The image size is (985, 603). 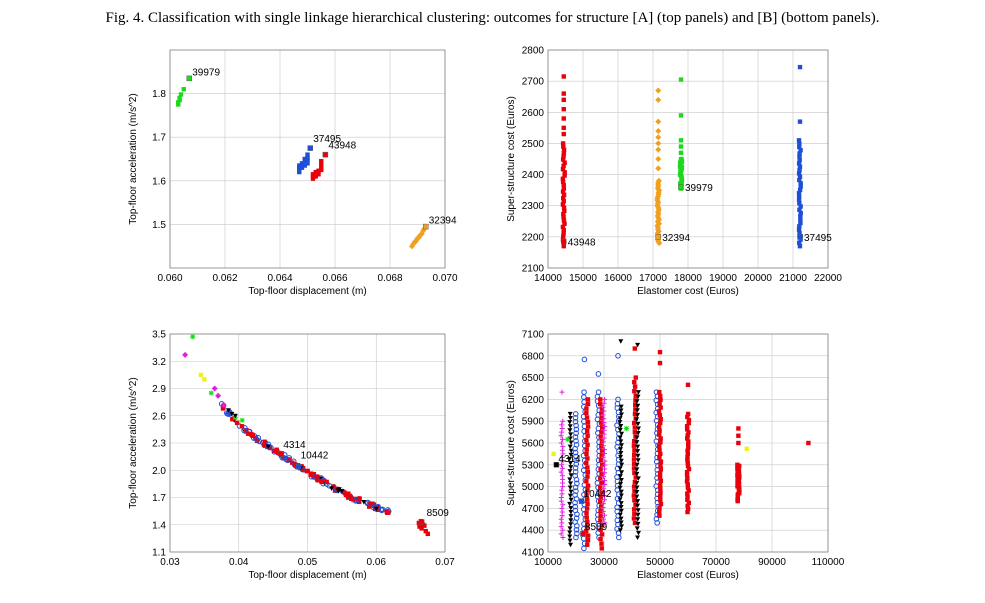 I want to click on x-tick-label: 0.070, so click(x=444, y=278).